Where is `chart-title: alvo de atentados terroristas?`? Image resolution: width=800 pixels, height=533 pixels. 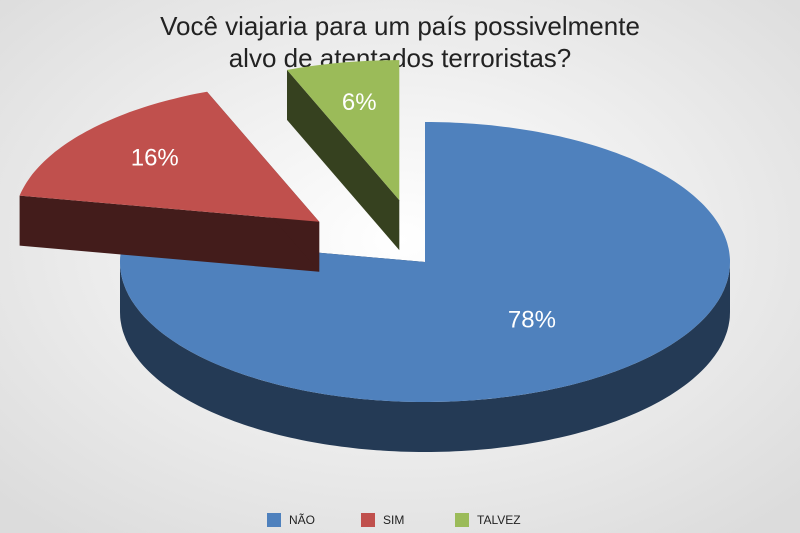
chart-title: alvo de atentados terroristas? is located at coordinates (400, 58).